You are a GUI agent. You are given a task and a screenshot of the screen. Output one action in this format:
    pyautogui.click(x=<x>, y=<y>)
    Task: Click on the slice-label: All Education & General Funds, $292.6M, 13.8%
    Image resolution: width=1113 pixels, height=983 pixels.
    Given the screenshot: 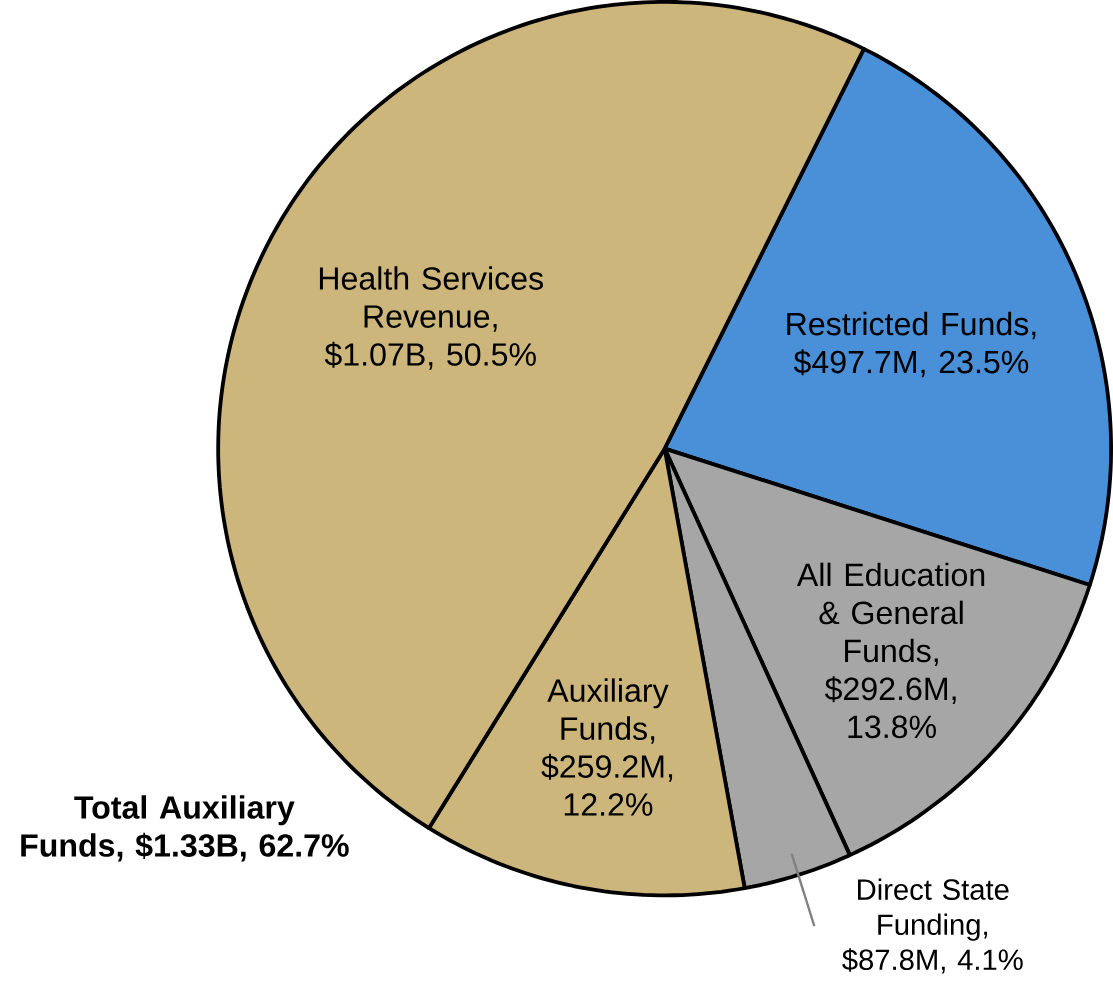 What is the action you would take?
    pyautogui.click(x=890, y=650)
    